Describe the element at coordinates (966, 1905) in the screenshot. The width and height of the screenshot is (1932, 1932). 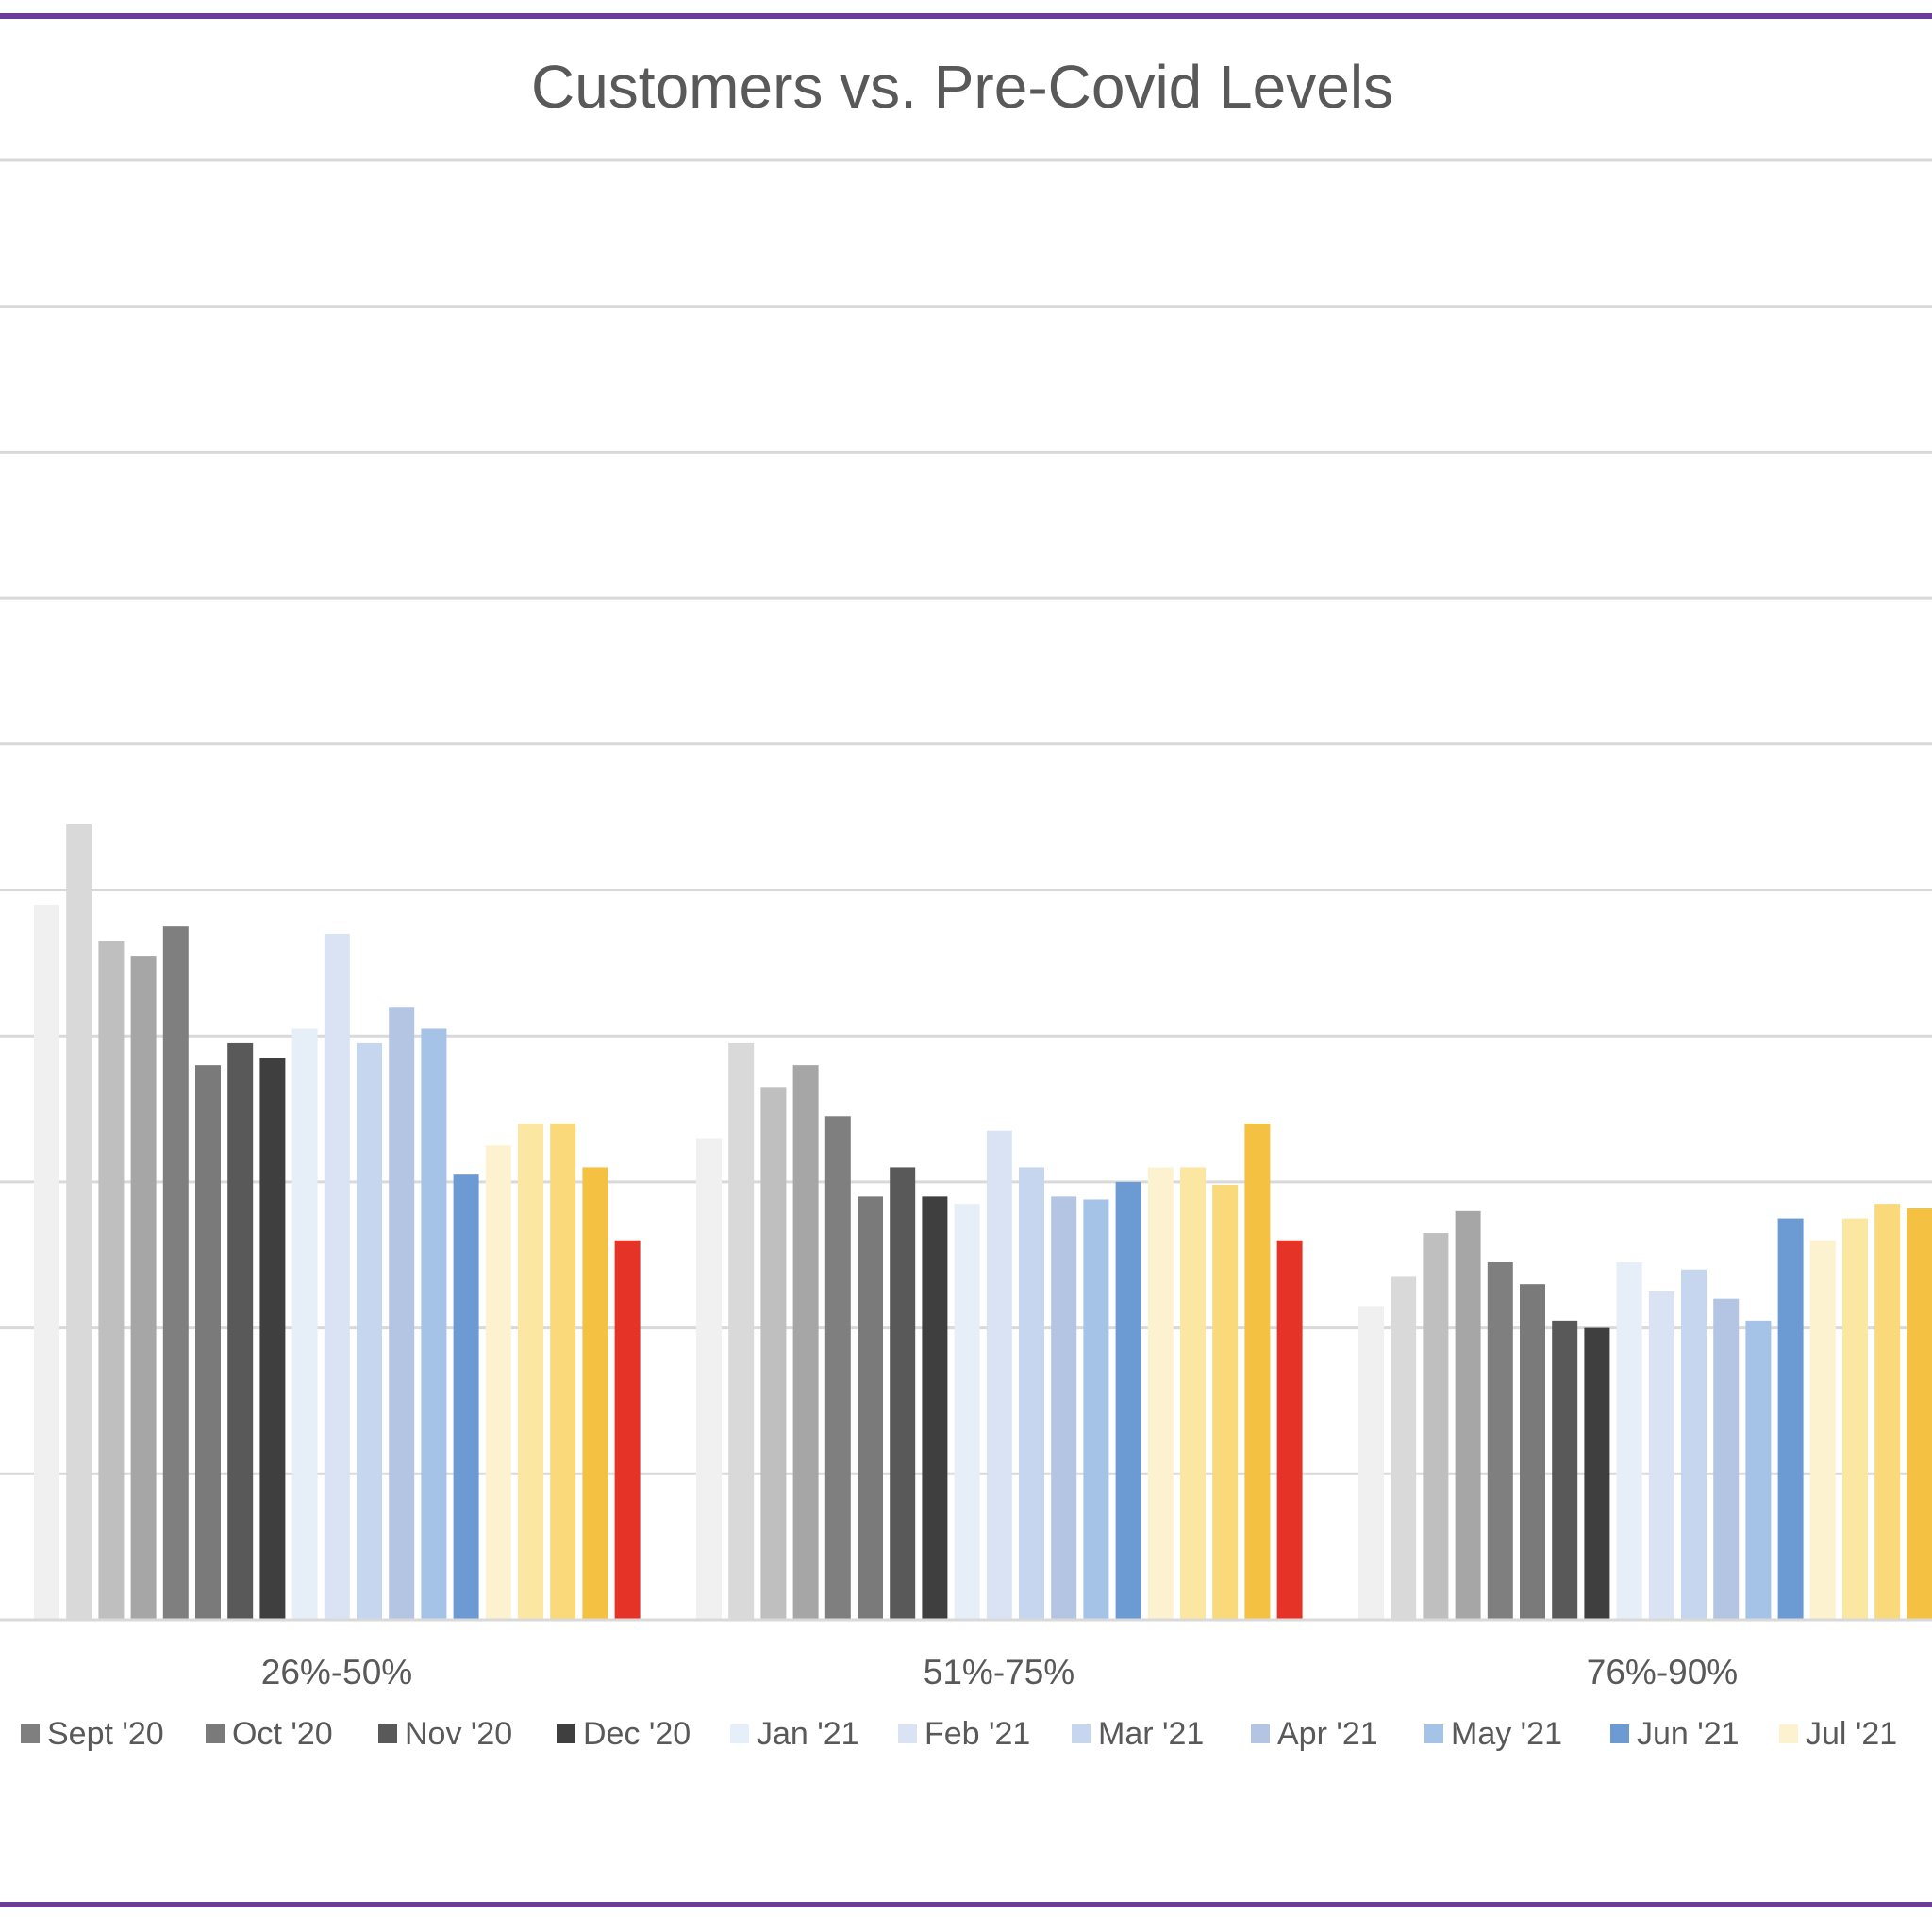
I see `bottom-border` at that location.